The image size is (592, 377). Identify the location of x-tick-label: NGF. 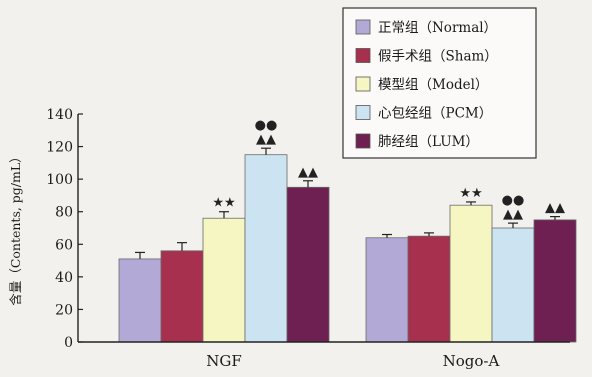
(224, 361).